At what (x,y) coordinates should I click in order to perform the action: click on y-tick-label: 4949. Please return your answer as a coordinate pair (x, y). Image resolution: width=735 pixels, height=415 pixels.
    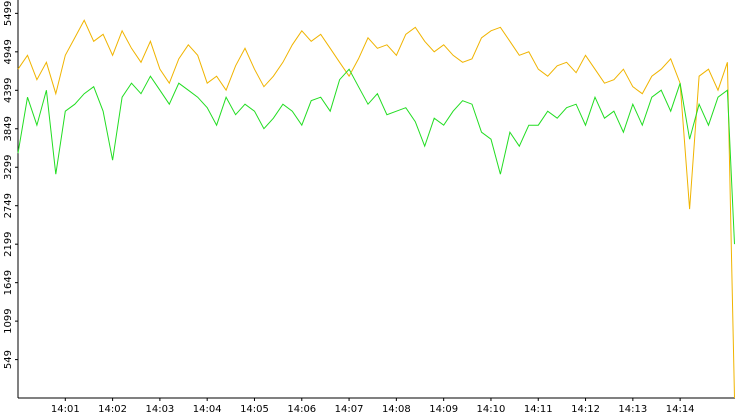
    Looking at the image, I should click on (8, 51).